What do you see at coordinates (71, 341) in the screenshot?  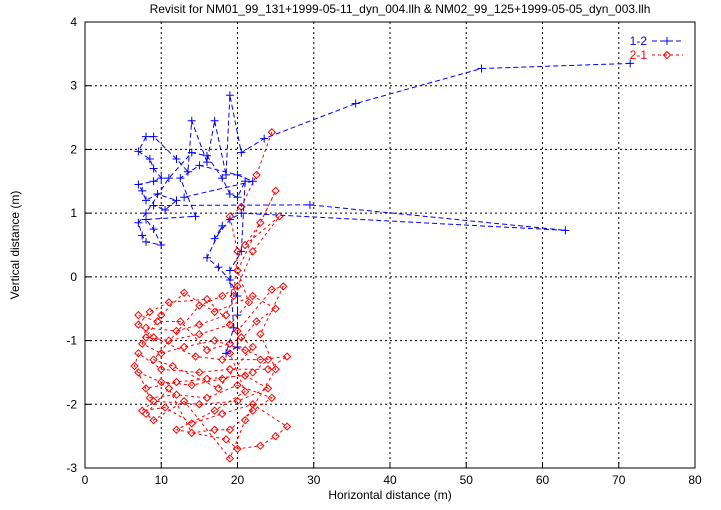 I see `y-tick-label: -1` at bounding box center [71, 341].